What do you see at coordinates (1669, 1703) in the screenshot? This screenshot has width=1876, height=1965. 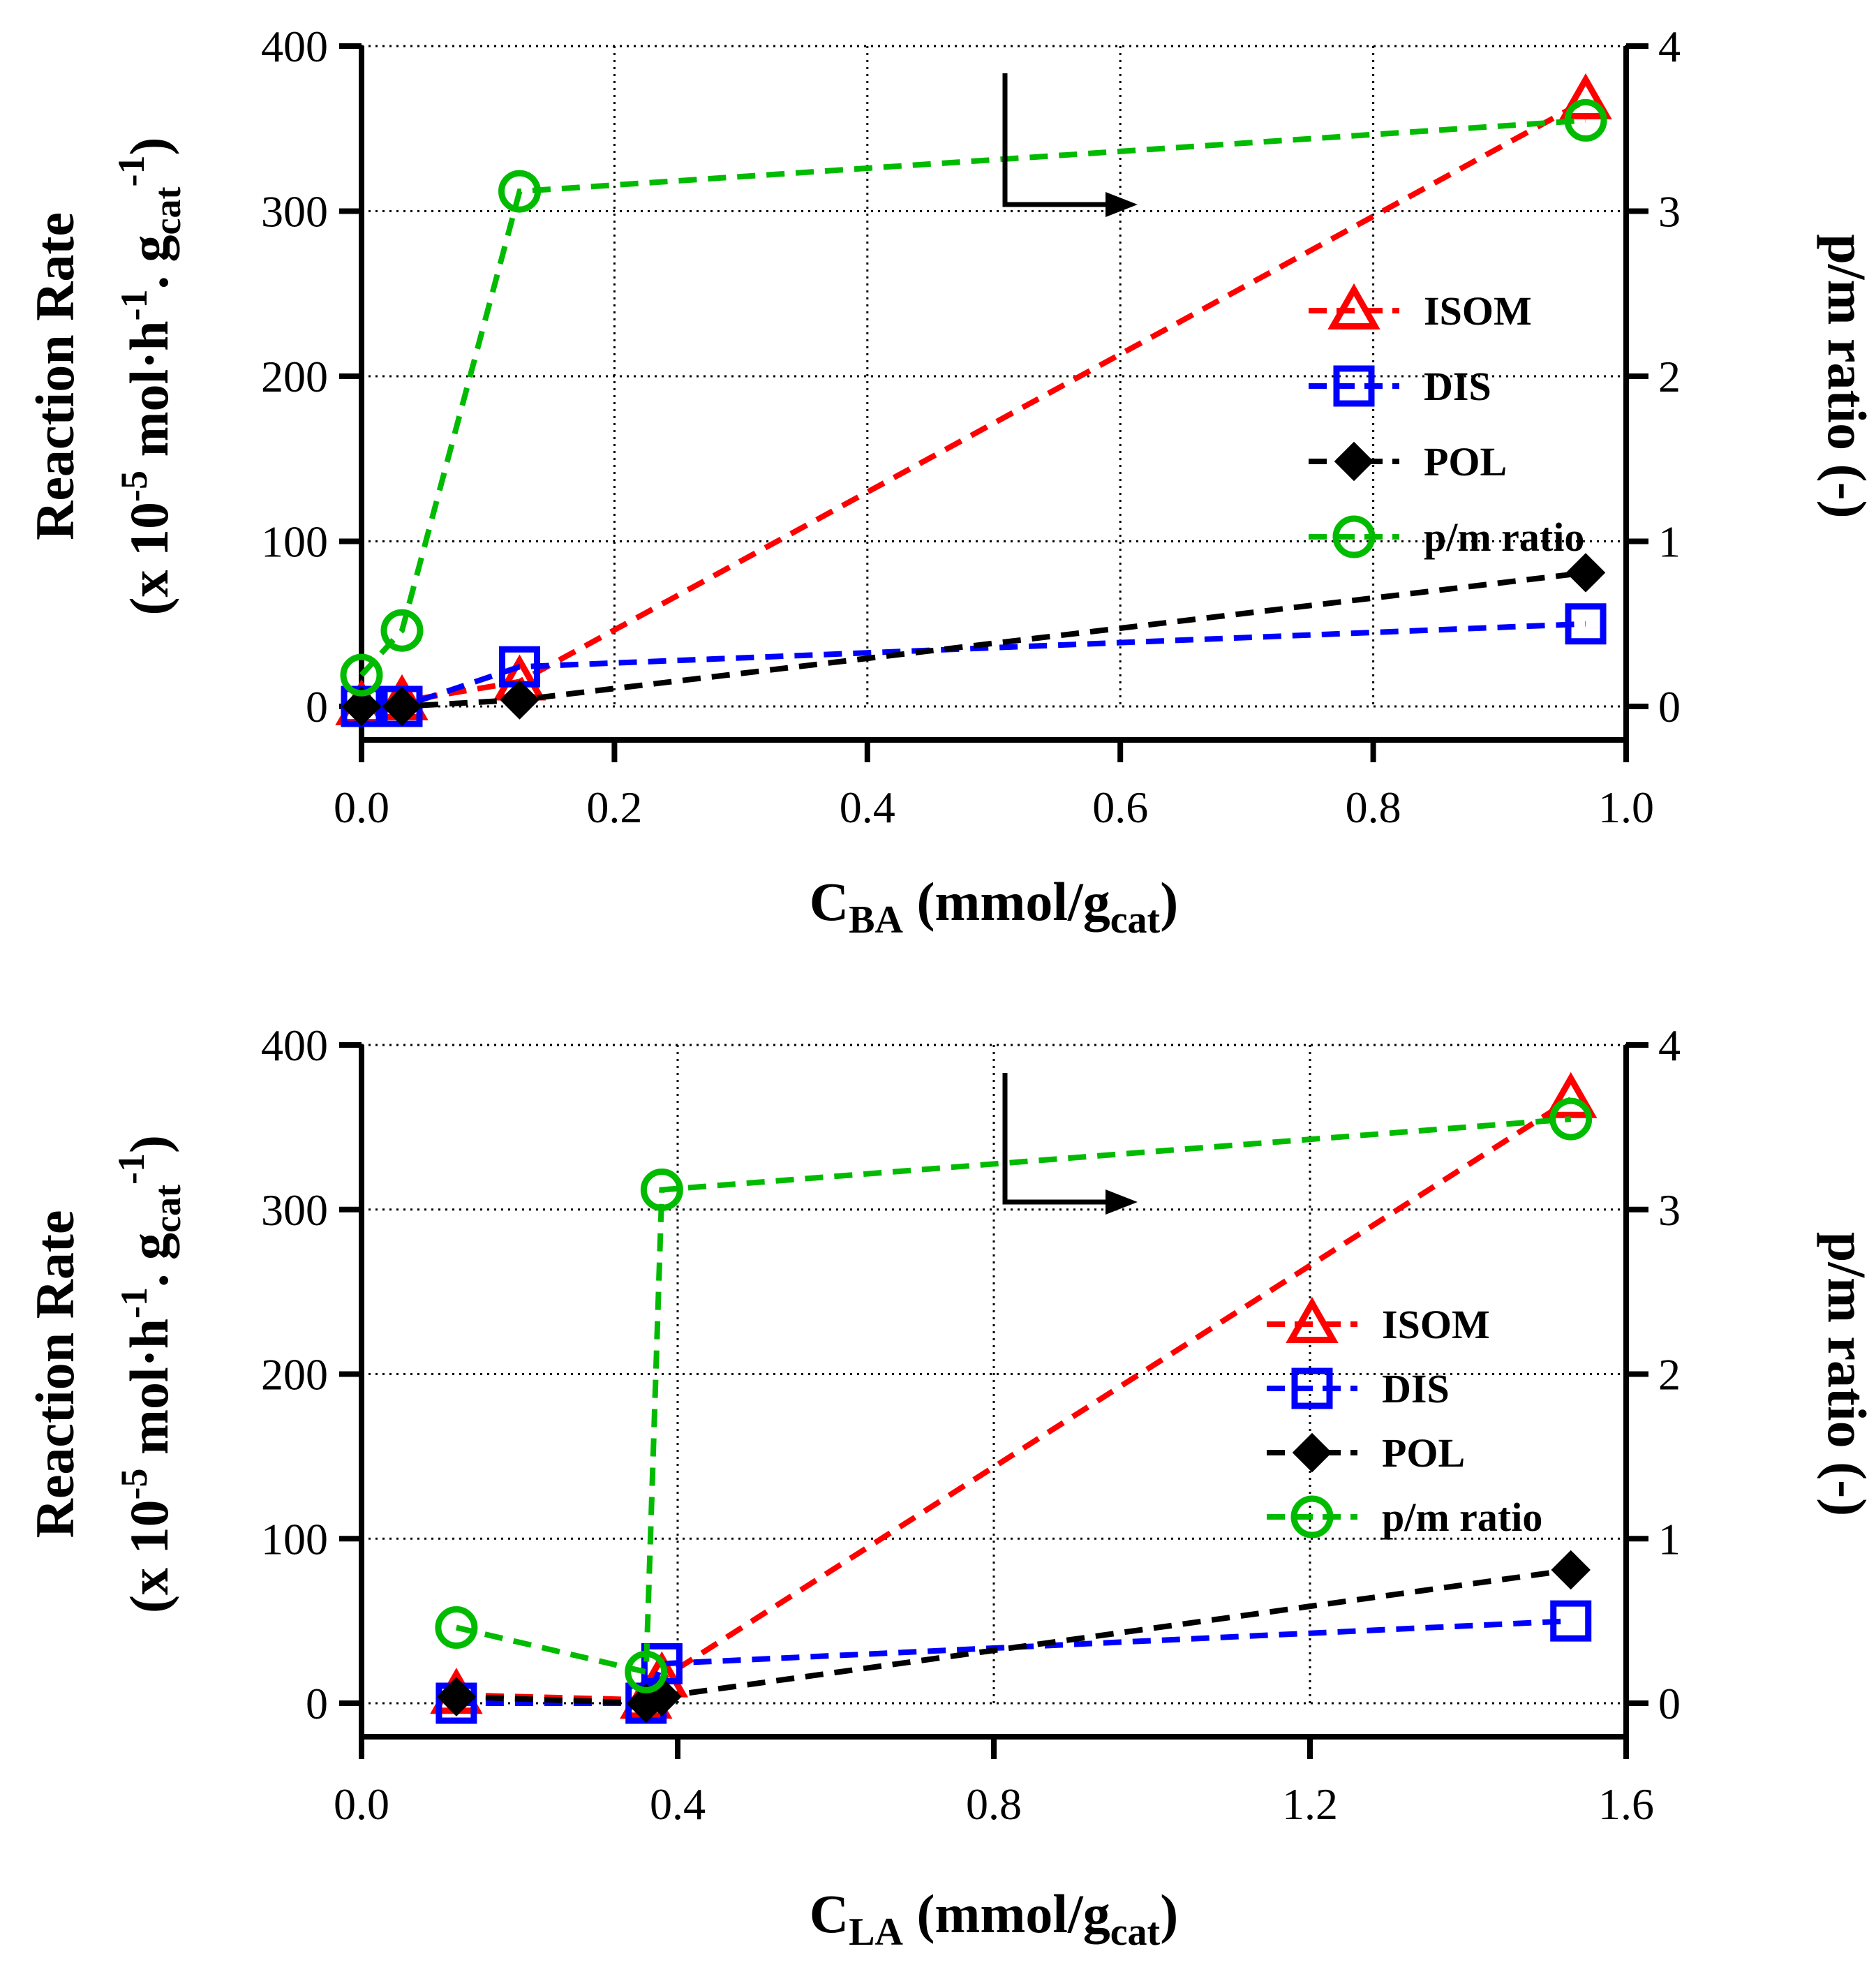 I see `chart-2-y-tick-label-right-0: 0` at bounding box center [1669, 1703].